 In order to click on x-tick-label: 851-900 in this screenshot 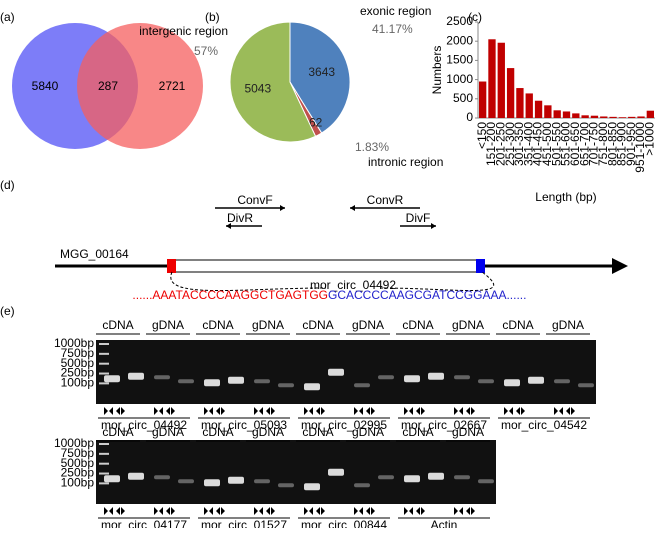, I will do `click(622, 144)`.